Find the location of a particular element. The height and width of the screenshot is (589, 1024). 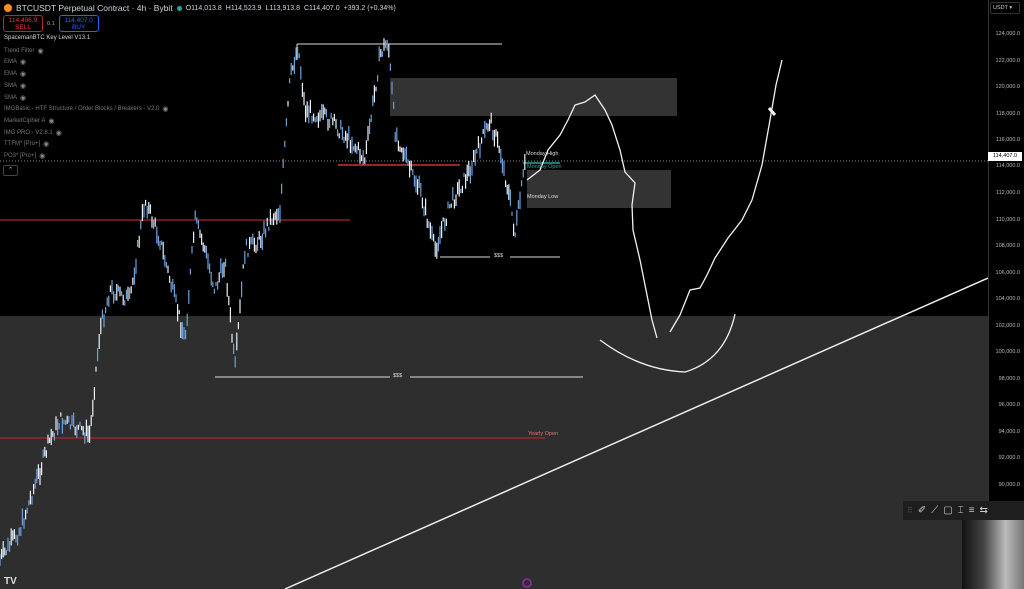

indicator-name: PO3* [Pro+] is located at coordinates (20, 156).